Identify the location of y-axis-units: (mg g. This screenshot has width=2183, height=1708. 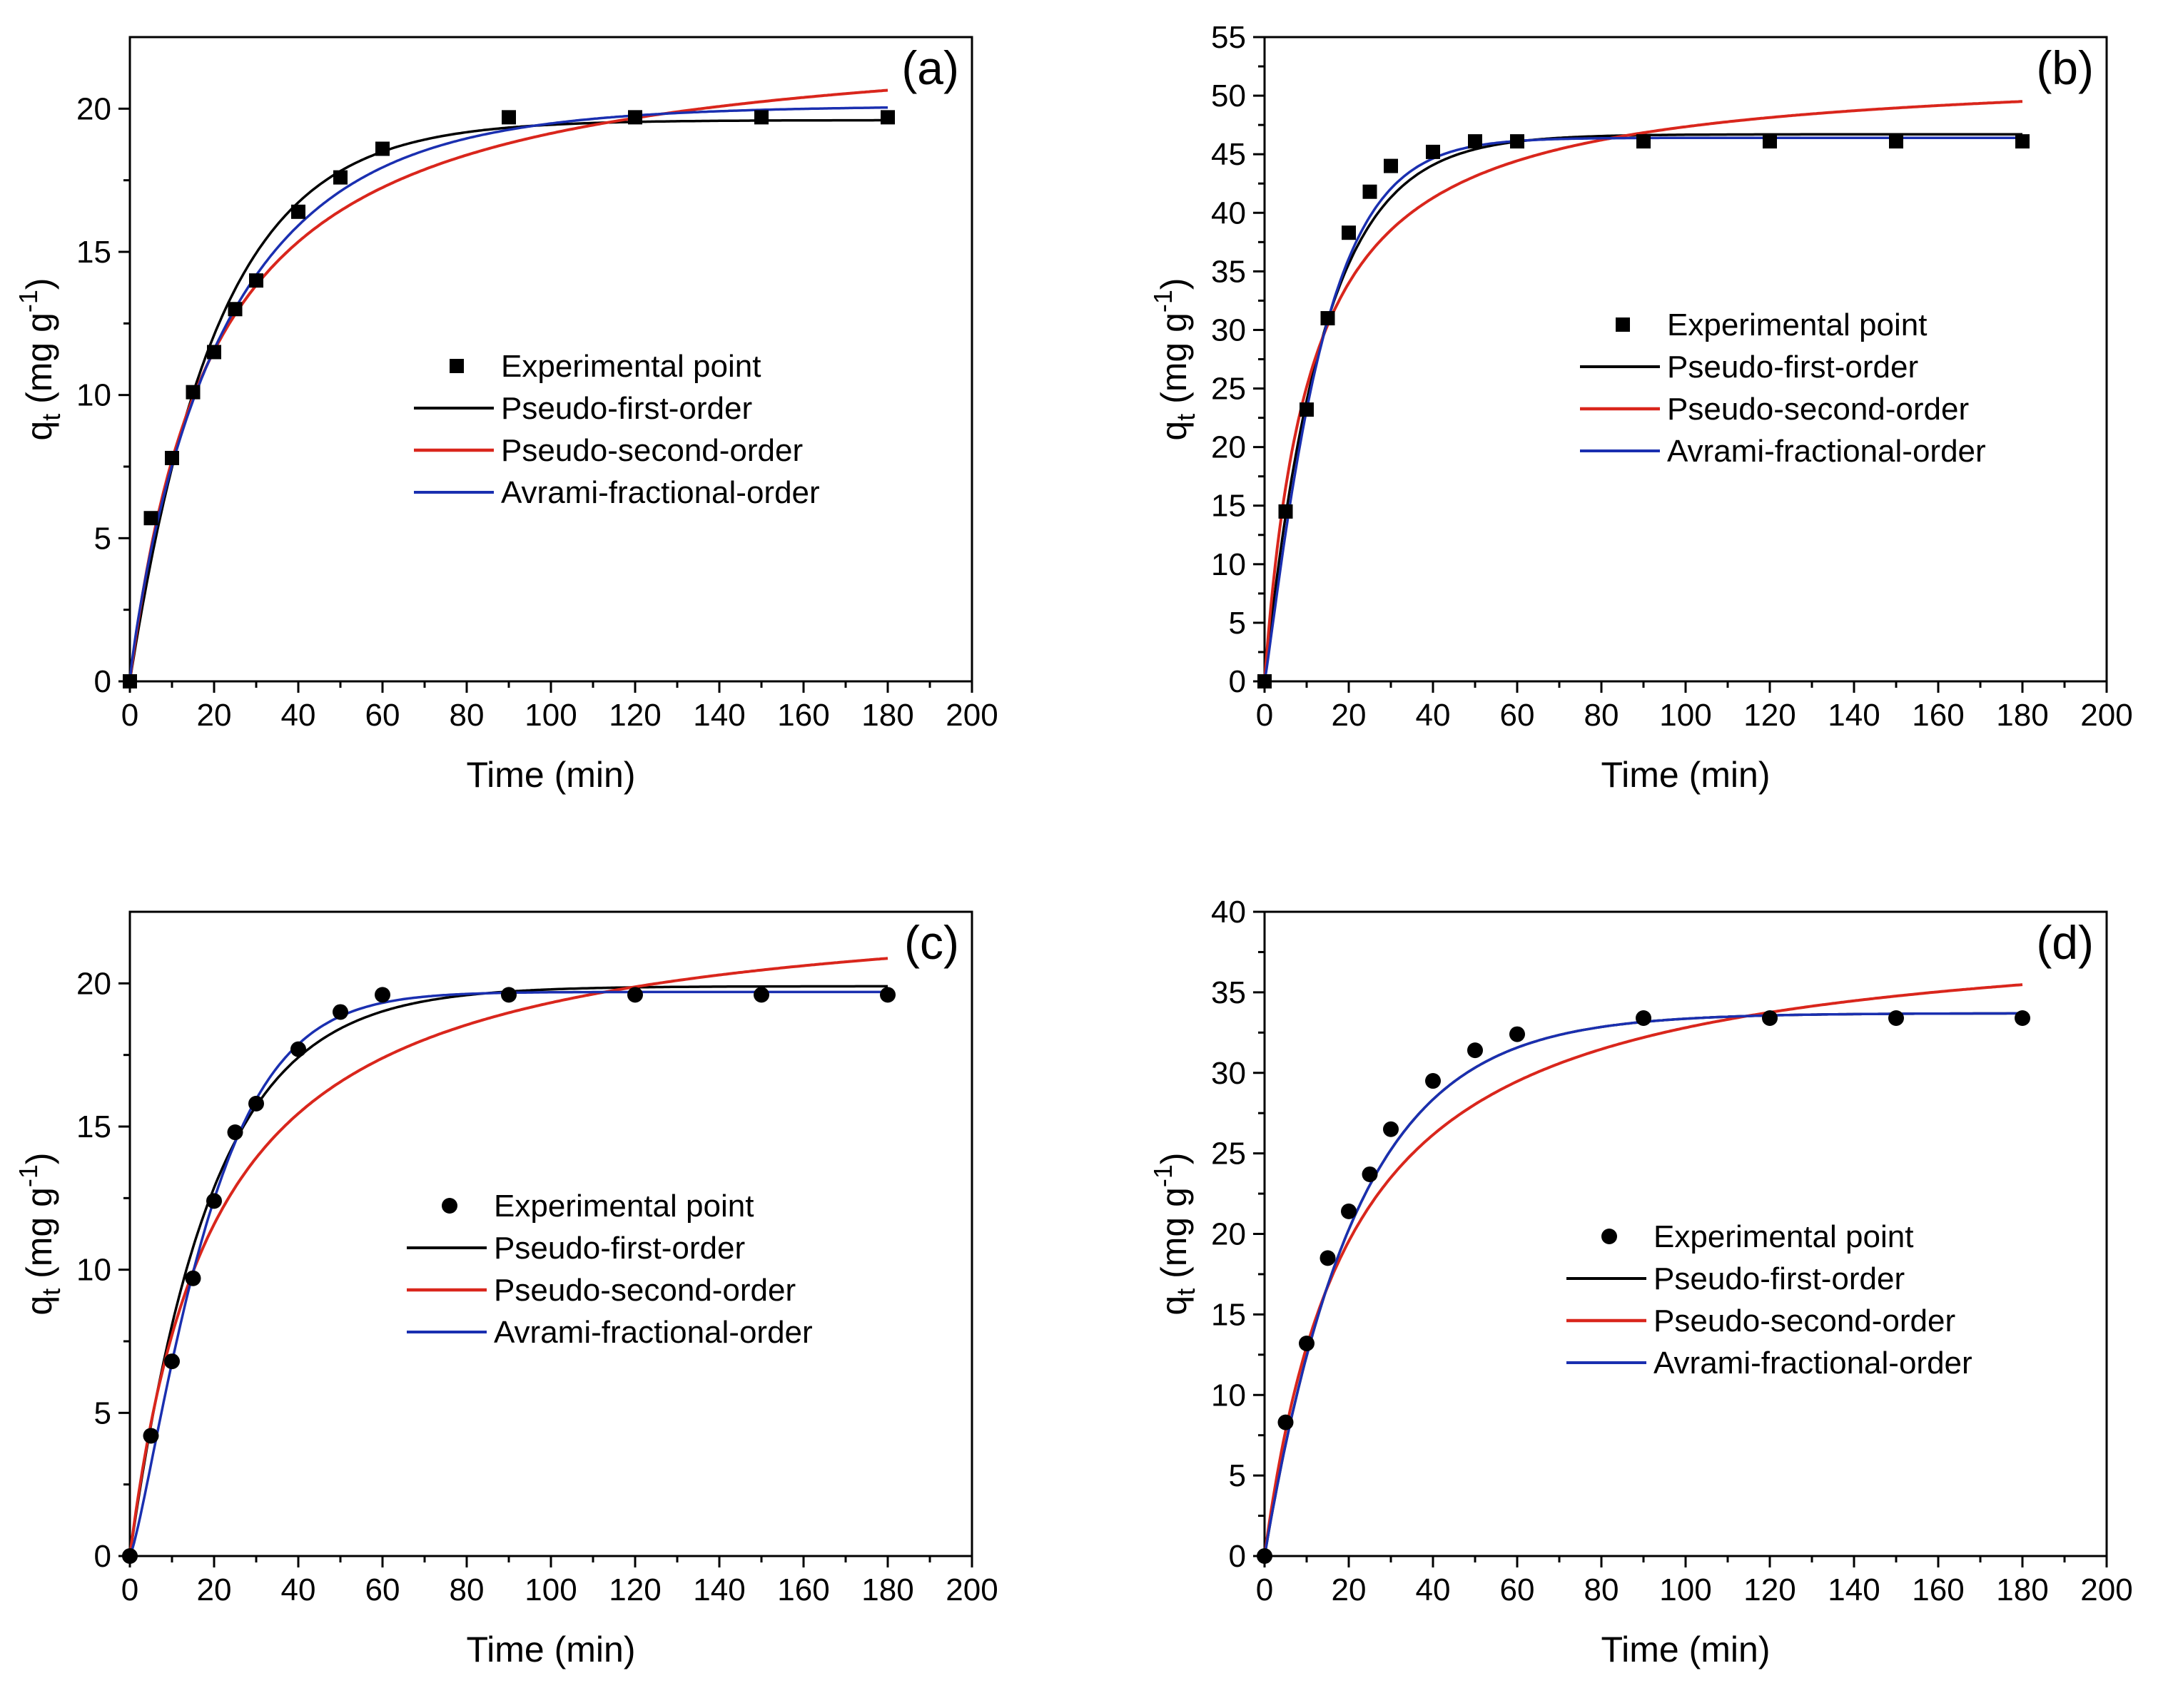
(1174, 1237).